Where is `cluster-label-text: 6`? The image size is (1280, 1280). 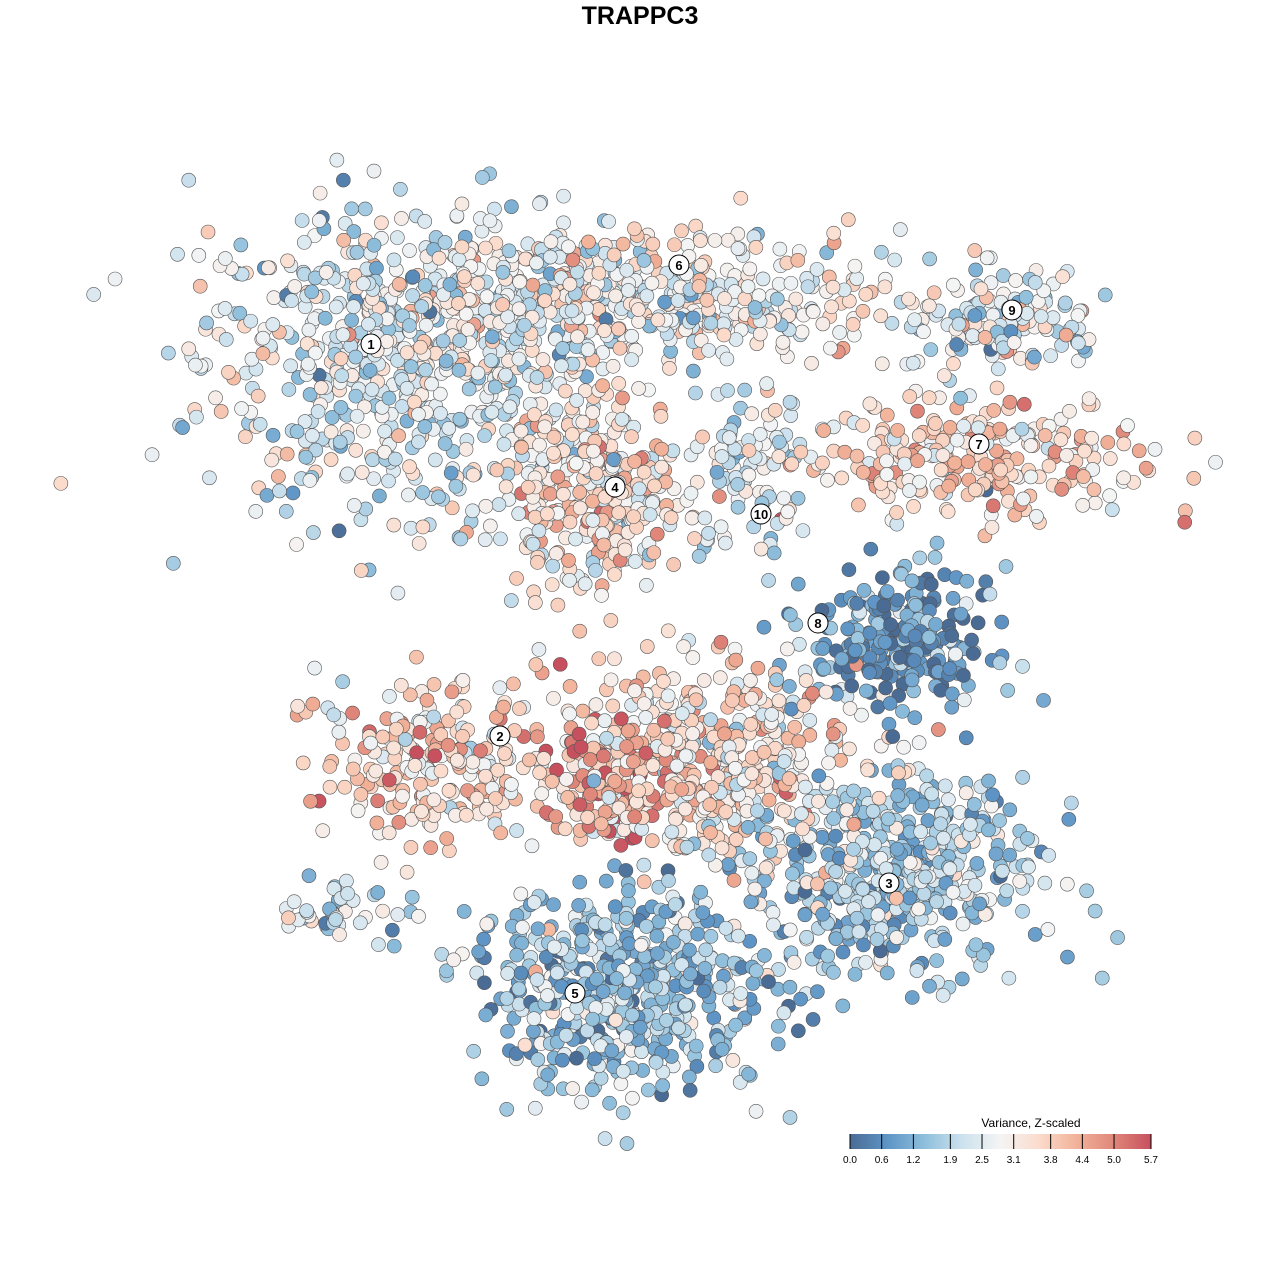 cluster-label-text: 6 is located at coordinates (678, 265).